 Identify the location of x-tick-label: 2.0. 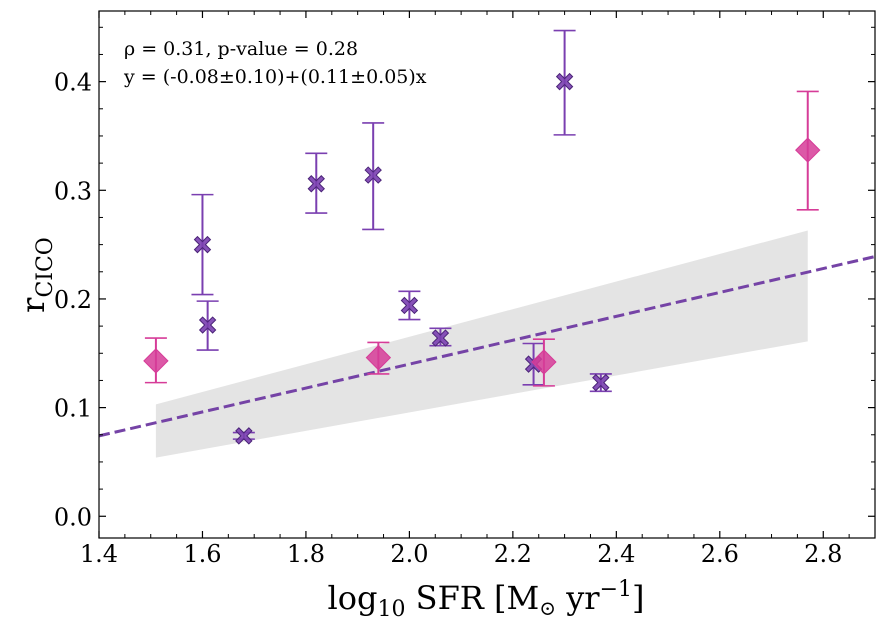
(409, 554).